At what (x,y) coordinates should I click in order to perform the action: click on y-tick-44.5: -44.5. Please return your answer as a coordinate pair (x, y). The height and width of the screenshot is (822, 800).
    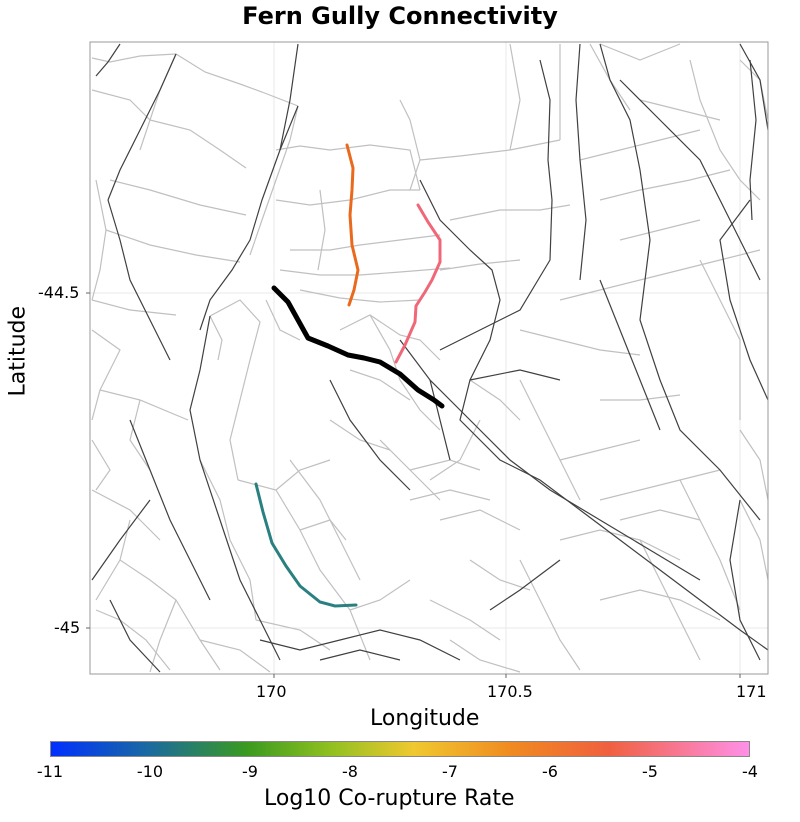
    Looking at the image, I should click on (59, 292).